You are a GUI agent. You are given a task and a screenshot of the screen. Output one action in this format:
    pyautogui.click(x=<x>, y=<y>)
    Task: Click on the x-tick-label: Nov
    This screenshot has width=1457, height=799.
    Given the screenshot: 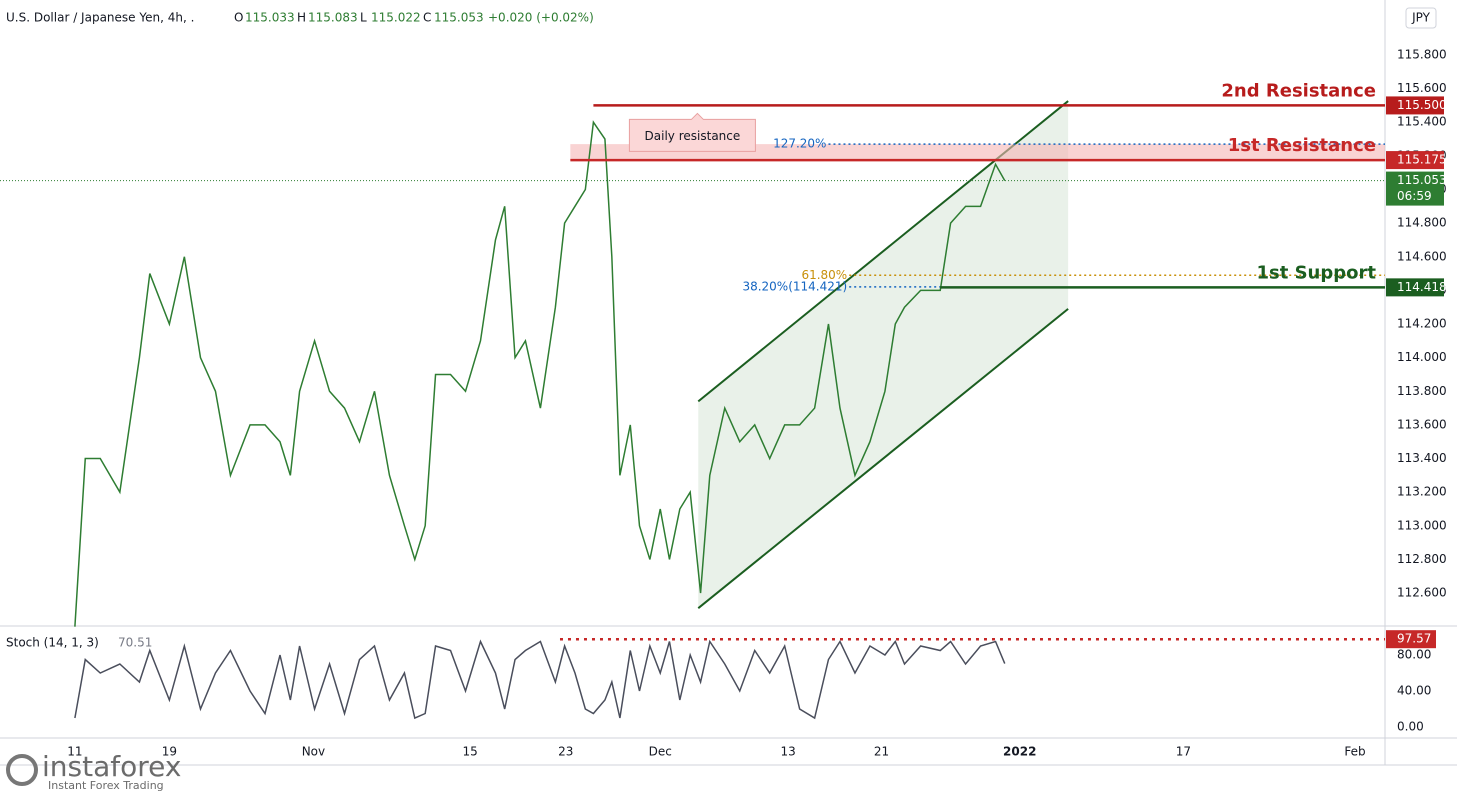 What is the action you would take?
    pyautogui.click(x=313, y=752)
    